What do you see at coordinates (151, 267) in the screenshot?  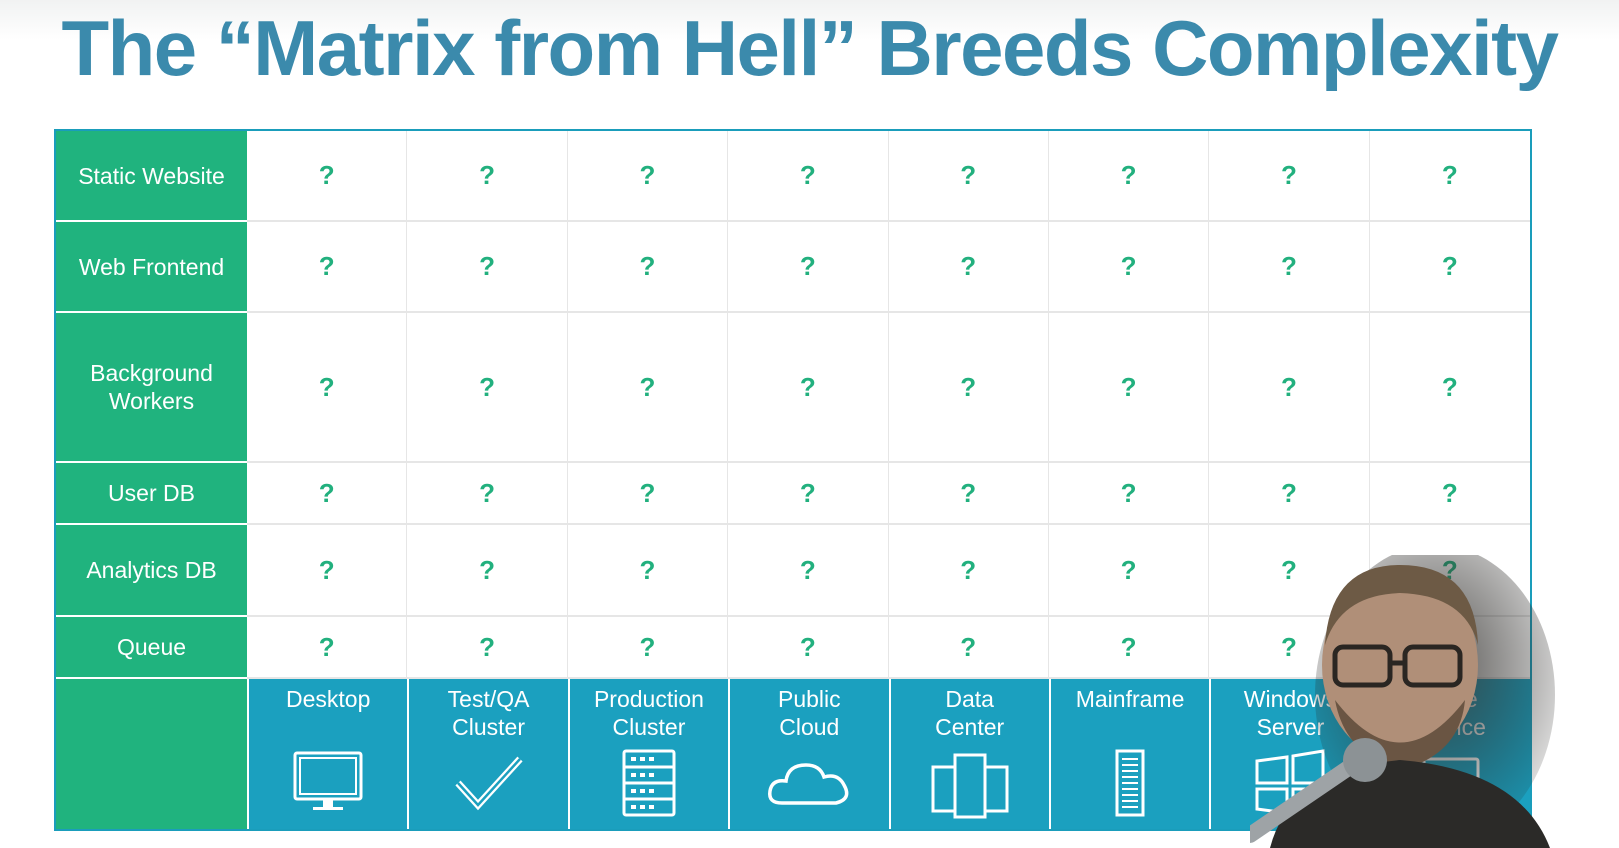 I see `row-label: Web Frontend` at bounding box center [151, 267].